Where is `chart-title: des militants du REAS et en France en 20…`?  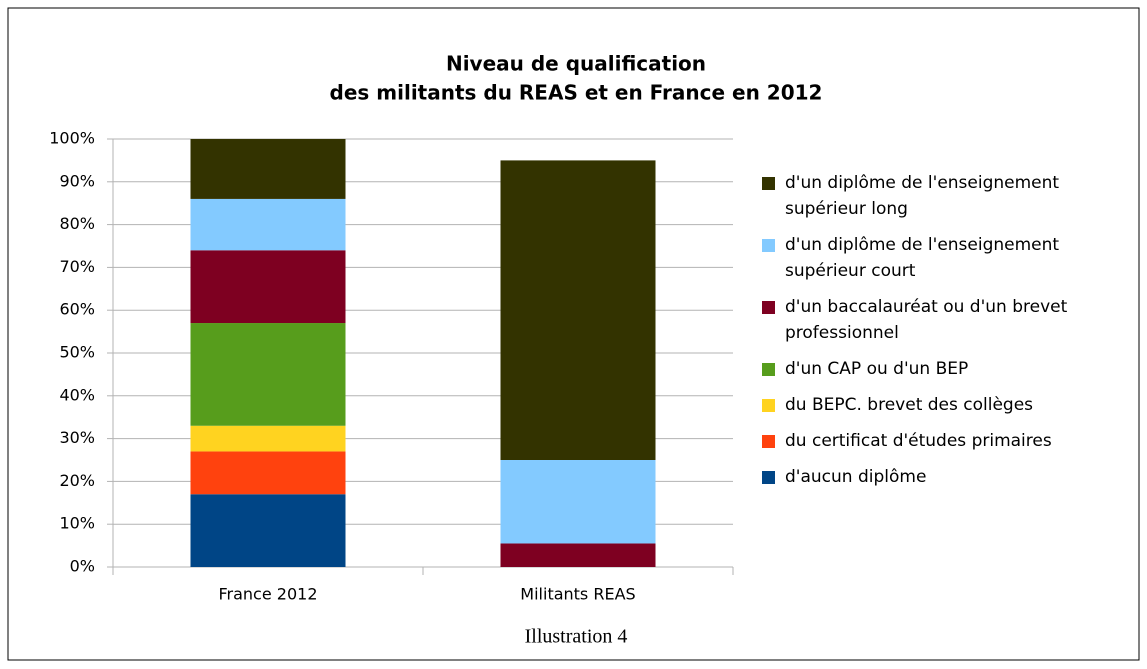 chart-title: des militants du REAS et en France en 20… is located at coordinates (576, 93).